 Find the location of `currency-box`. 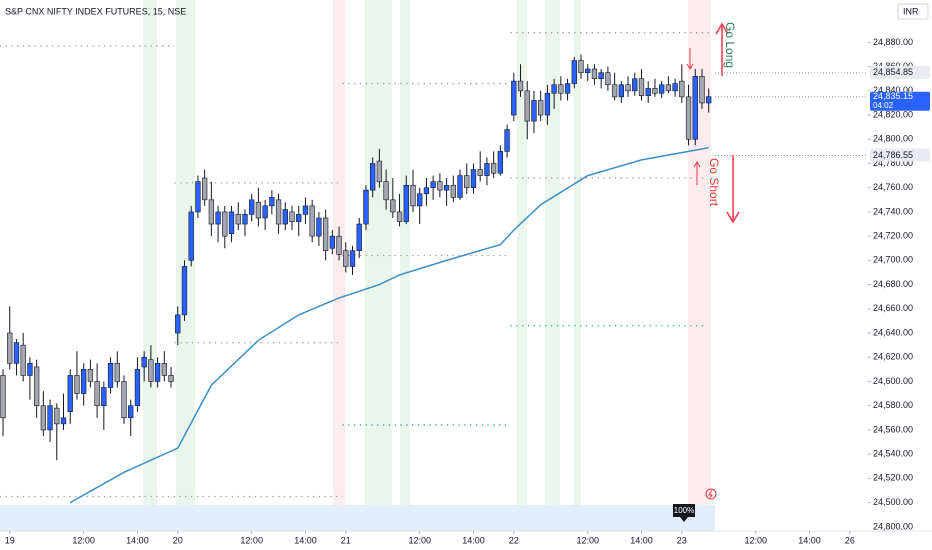

currency-box is located at coordinates (913, 11).